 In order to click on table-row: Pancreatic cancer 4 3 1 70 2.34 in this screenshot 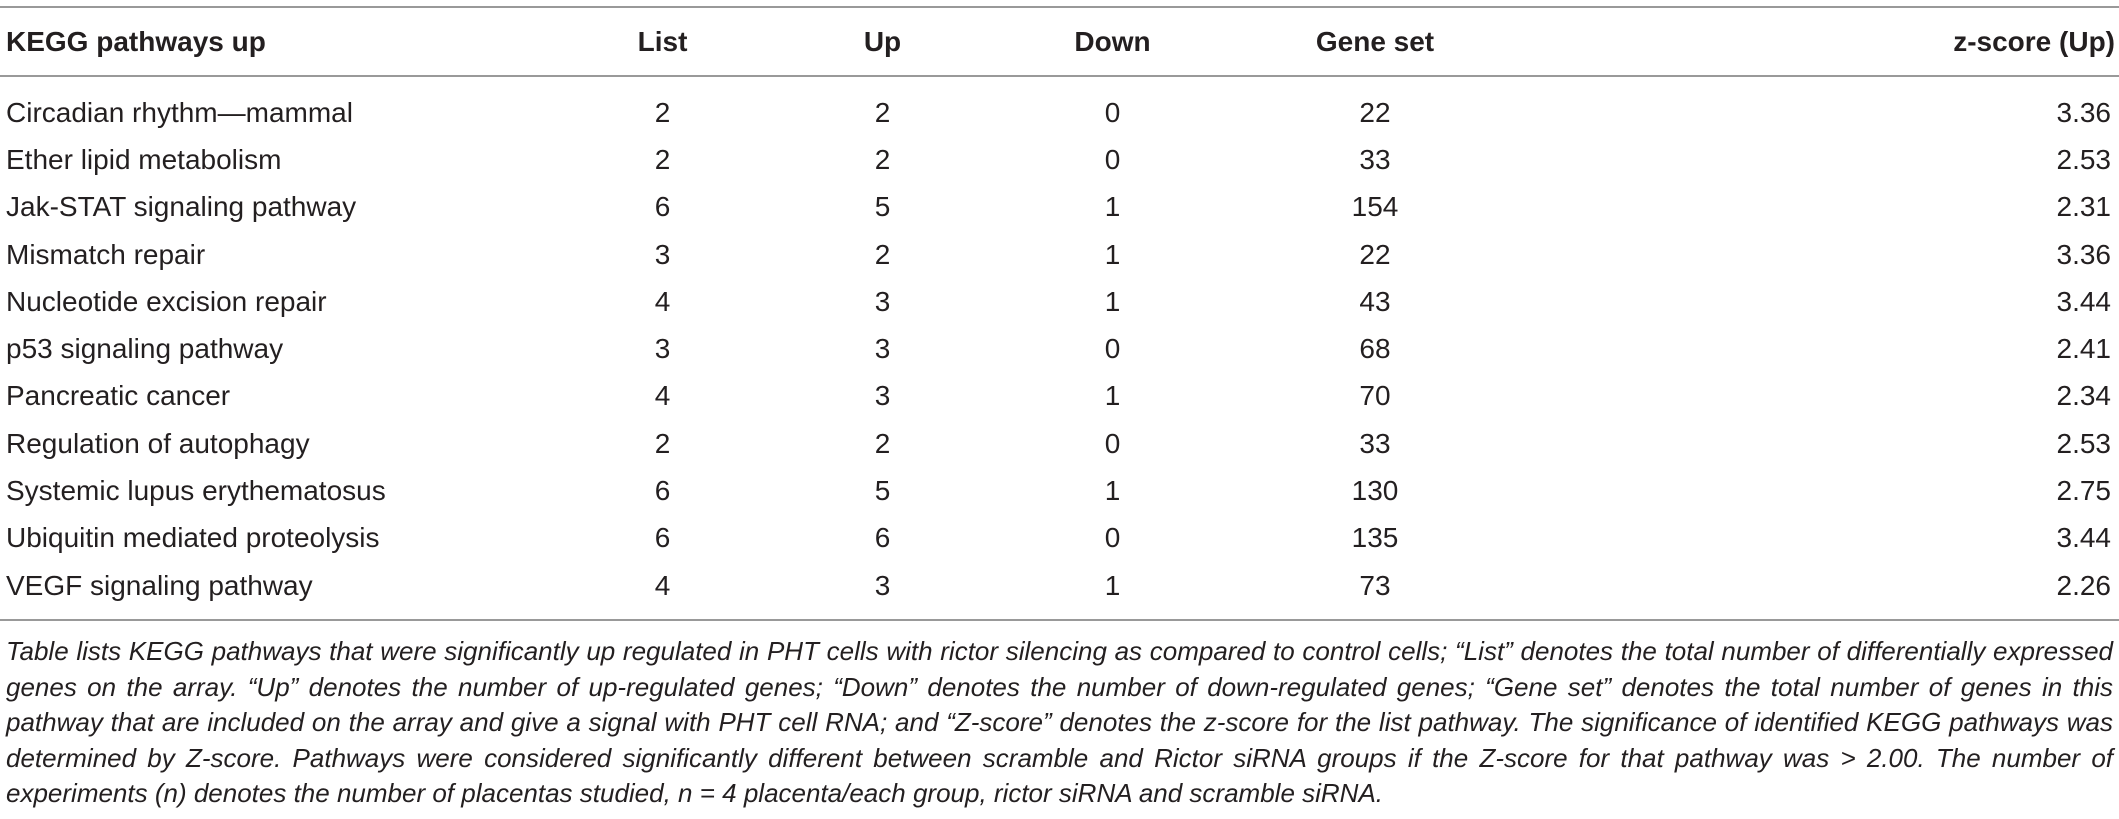, I will do `click(1059, 396)`.